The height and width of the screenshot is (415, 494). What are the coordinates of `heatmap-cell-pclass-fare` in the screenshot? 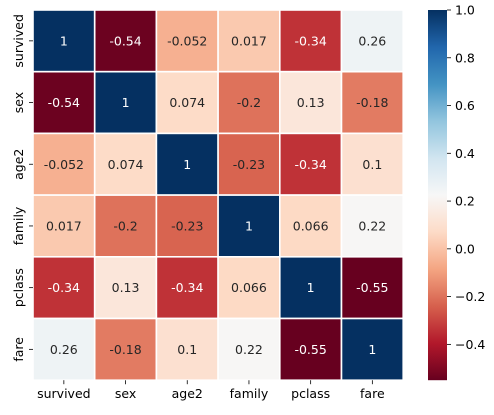 It's located at (372, 287).